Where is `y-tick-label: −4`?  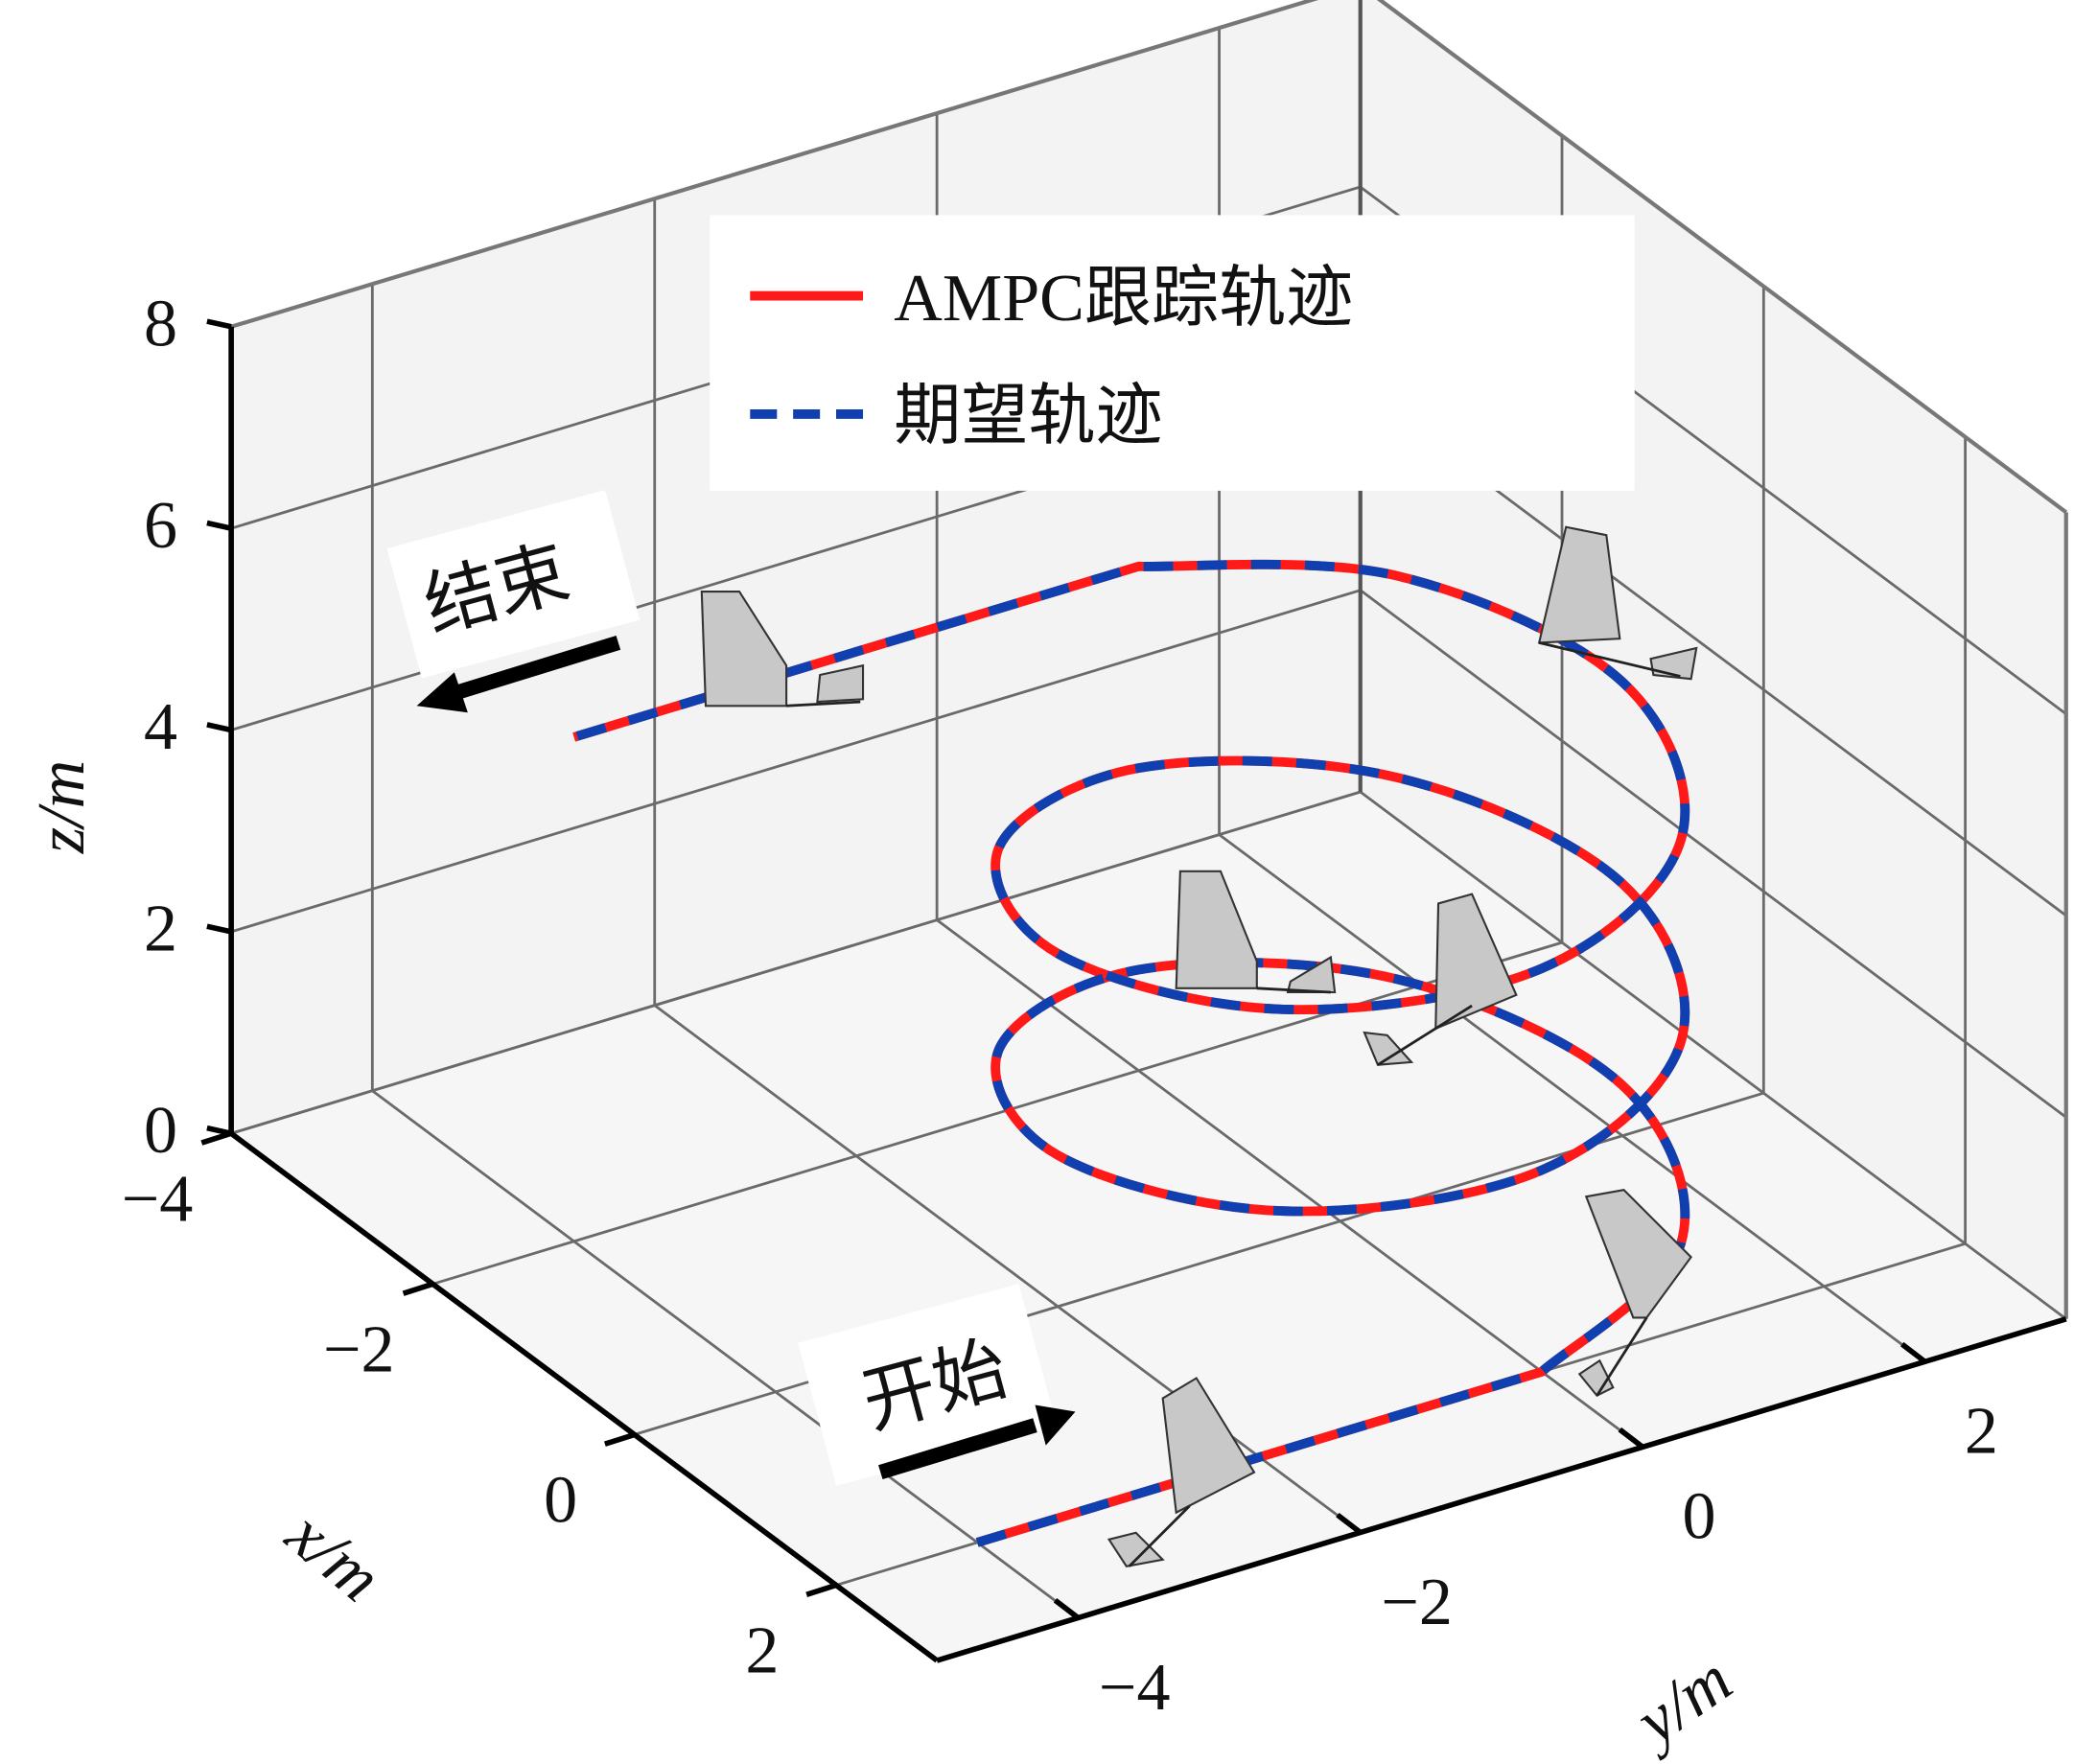
y-tick-label: −4 is located at coordinates (1135, 1688).